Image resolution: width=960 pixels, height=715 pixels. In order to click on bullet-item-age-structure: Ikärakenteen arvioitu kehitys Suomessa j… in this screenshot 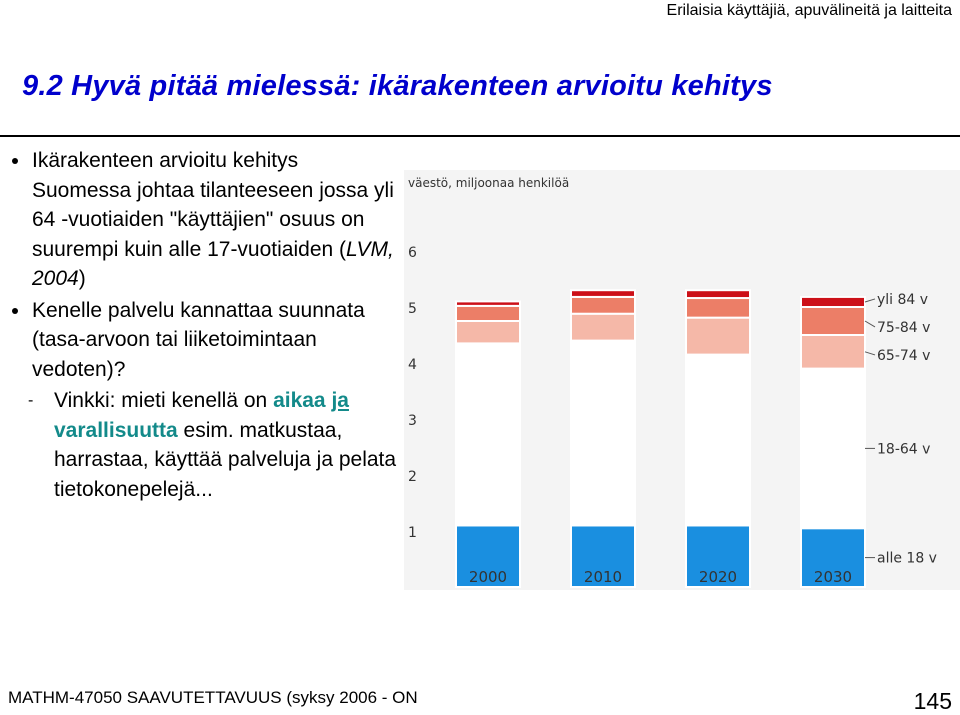, I will do `click(205, 220)`.